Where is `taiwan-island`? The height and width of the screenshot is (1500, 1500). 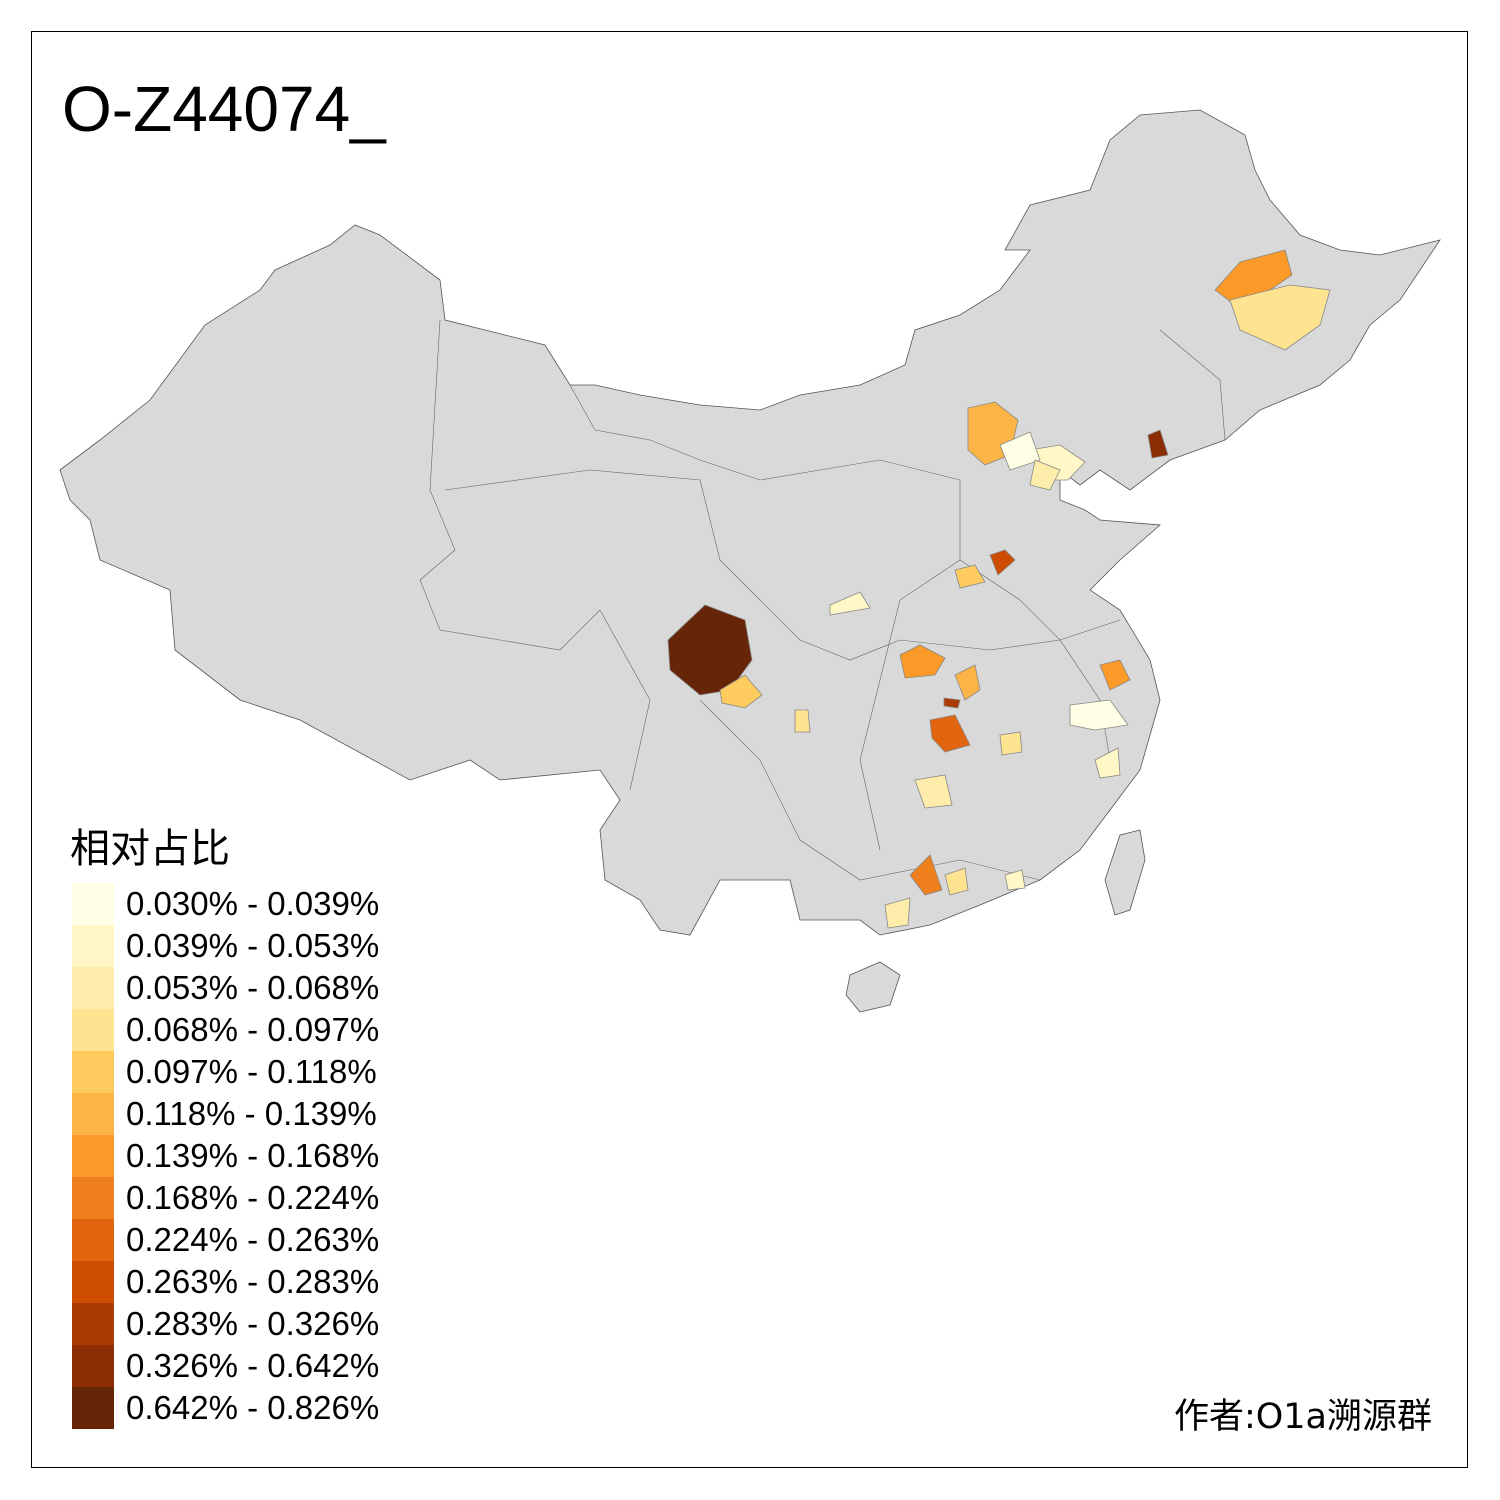
taiwan-island is located at coordinates (1125, 872).